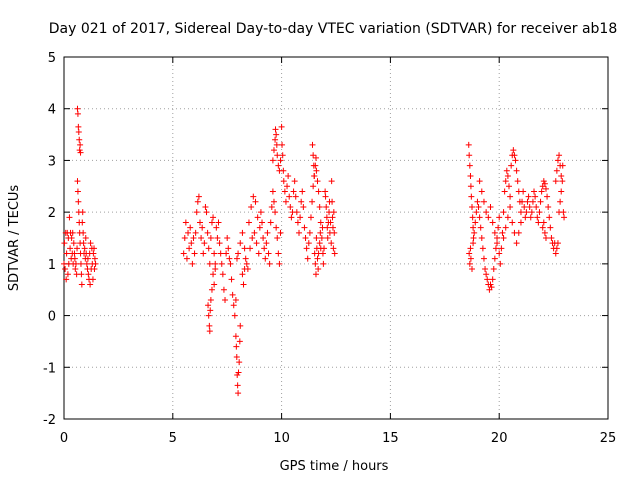  Describe the element at coordinates (49, 368) in the screenshot. I see `y-tick-label: -1` at that location.